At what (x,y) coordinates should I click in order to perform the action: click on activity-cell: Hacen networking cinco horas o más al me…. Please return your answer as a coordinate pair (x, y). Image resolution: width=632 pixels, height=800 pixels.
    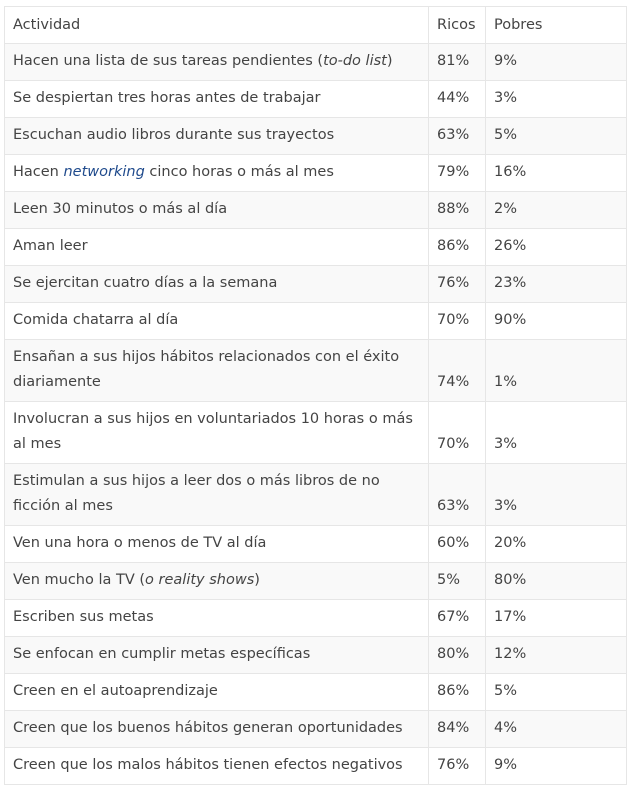
    Looking at the image, I should click on (216, 173).